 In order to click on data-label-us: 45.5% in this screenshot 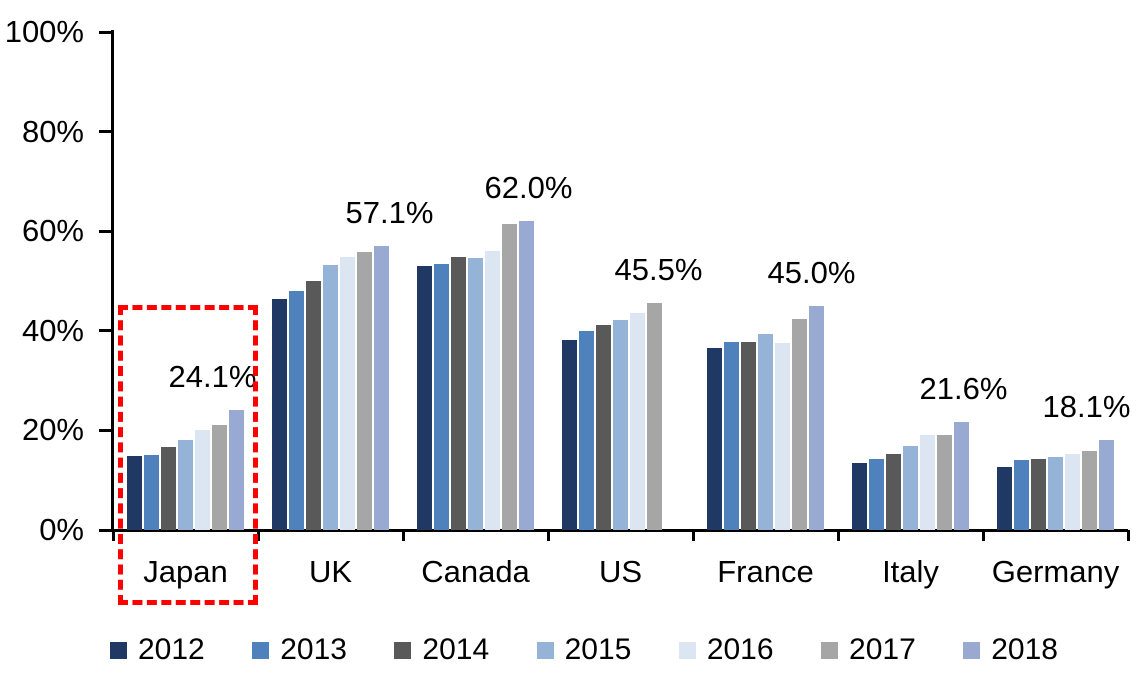, I will do `click(658, 270)`.